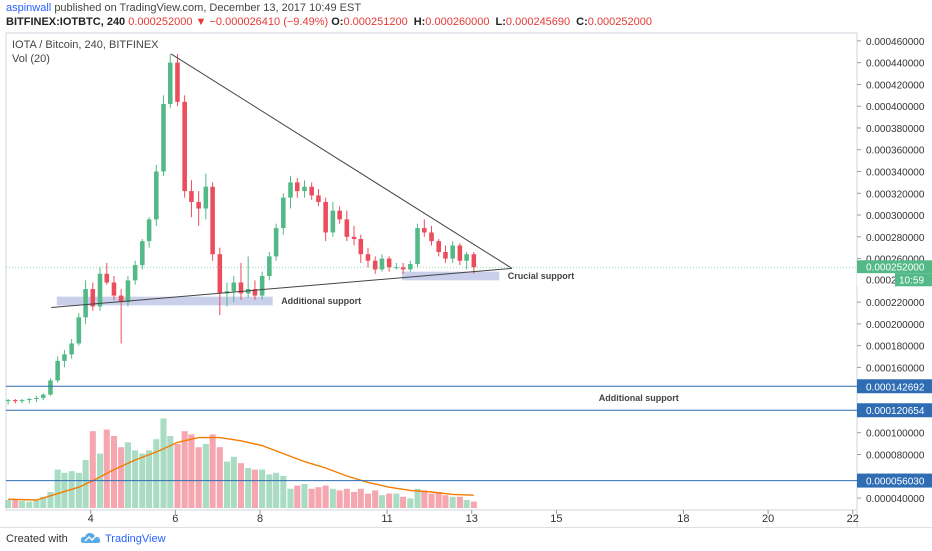 This screenshot has width=932, height=551. Describe the element at coordinates (457, 22) in the screenshot. I see `high-value: 0.000260000` at that location.